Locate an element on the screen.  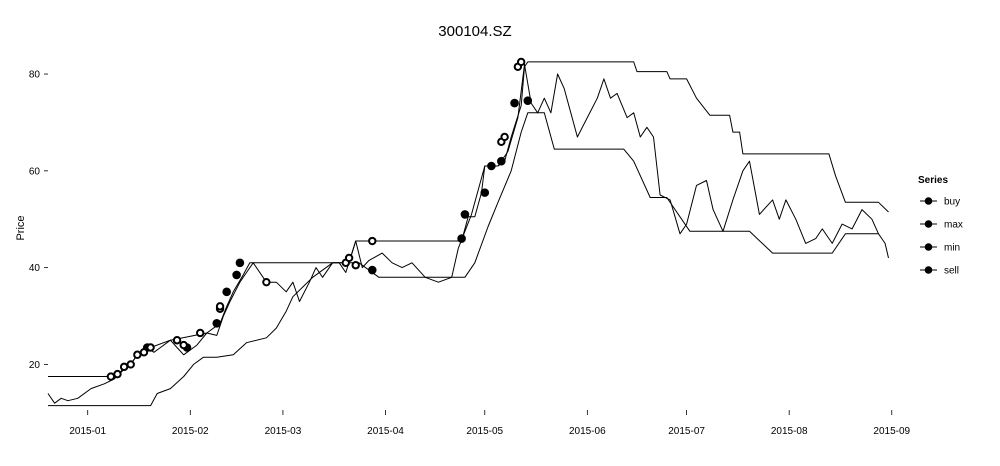
x-tick-label: 2015-09 is located at coordinates (891, 431).